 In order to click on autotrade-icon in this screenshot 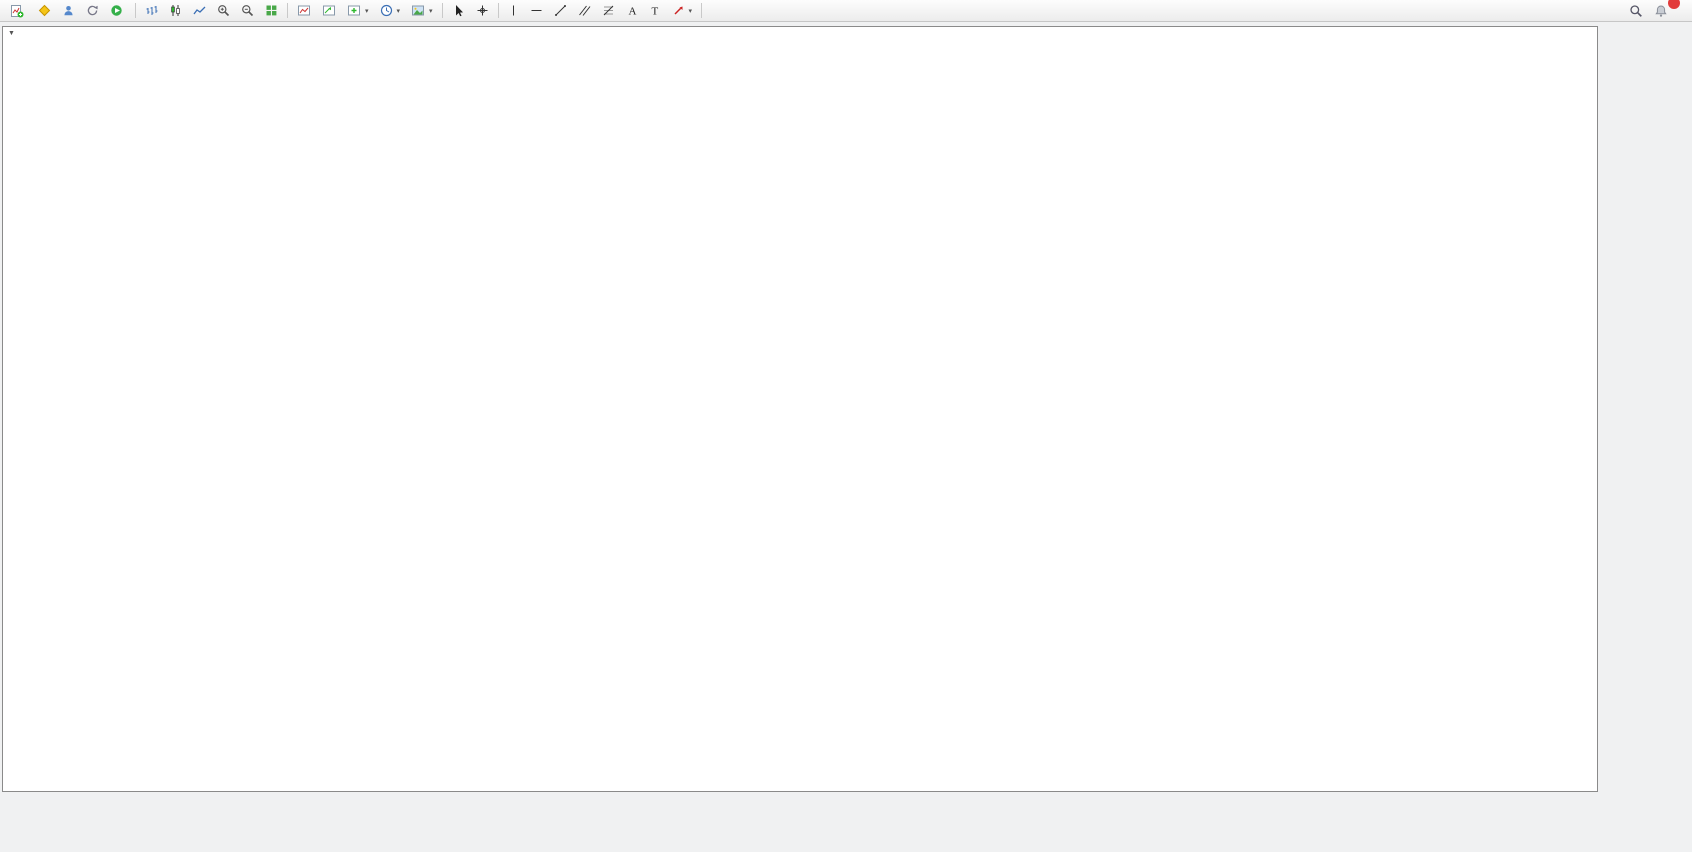, I will do `click(116, 10)`.